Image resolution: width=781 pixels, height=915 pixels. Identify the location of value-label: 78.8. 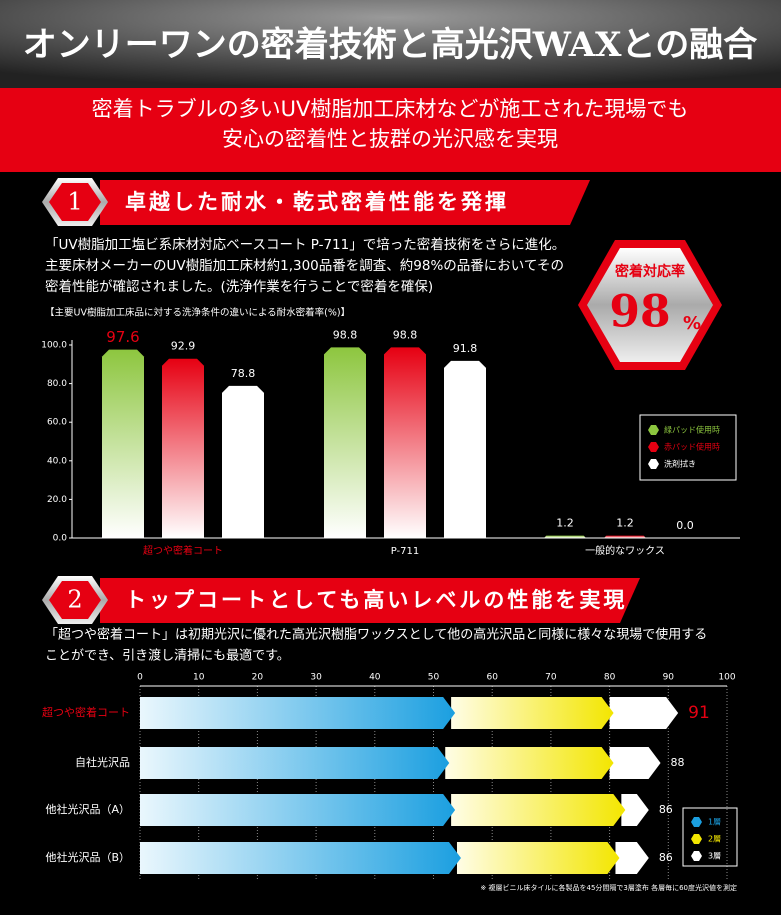
(243, 373).